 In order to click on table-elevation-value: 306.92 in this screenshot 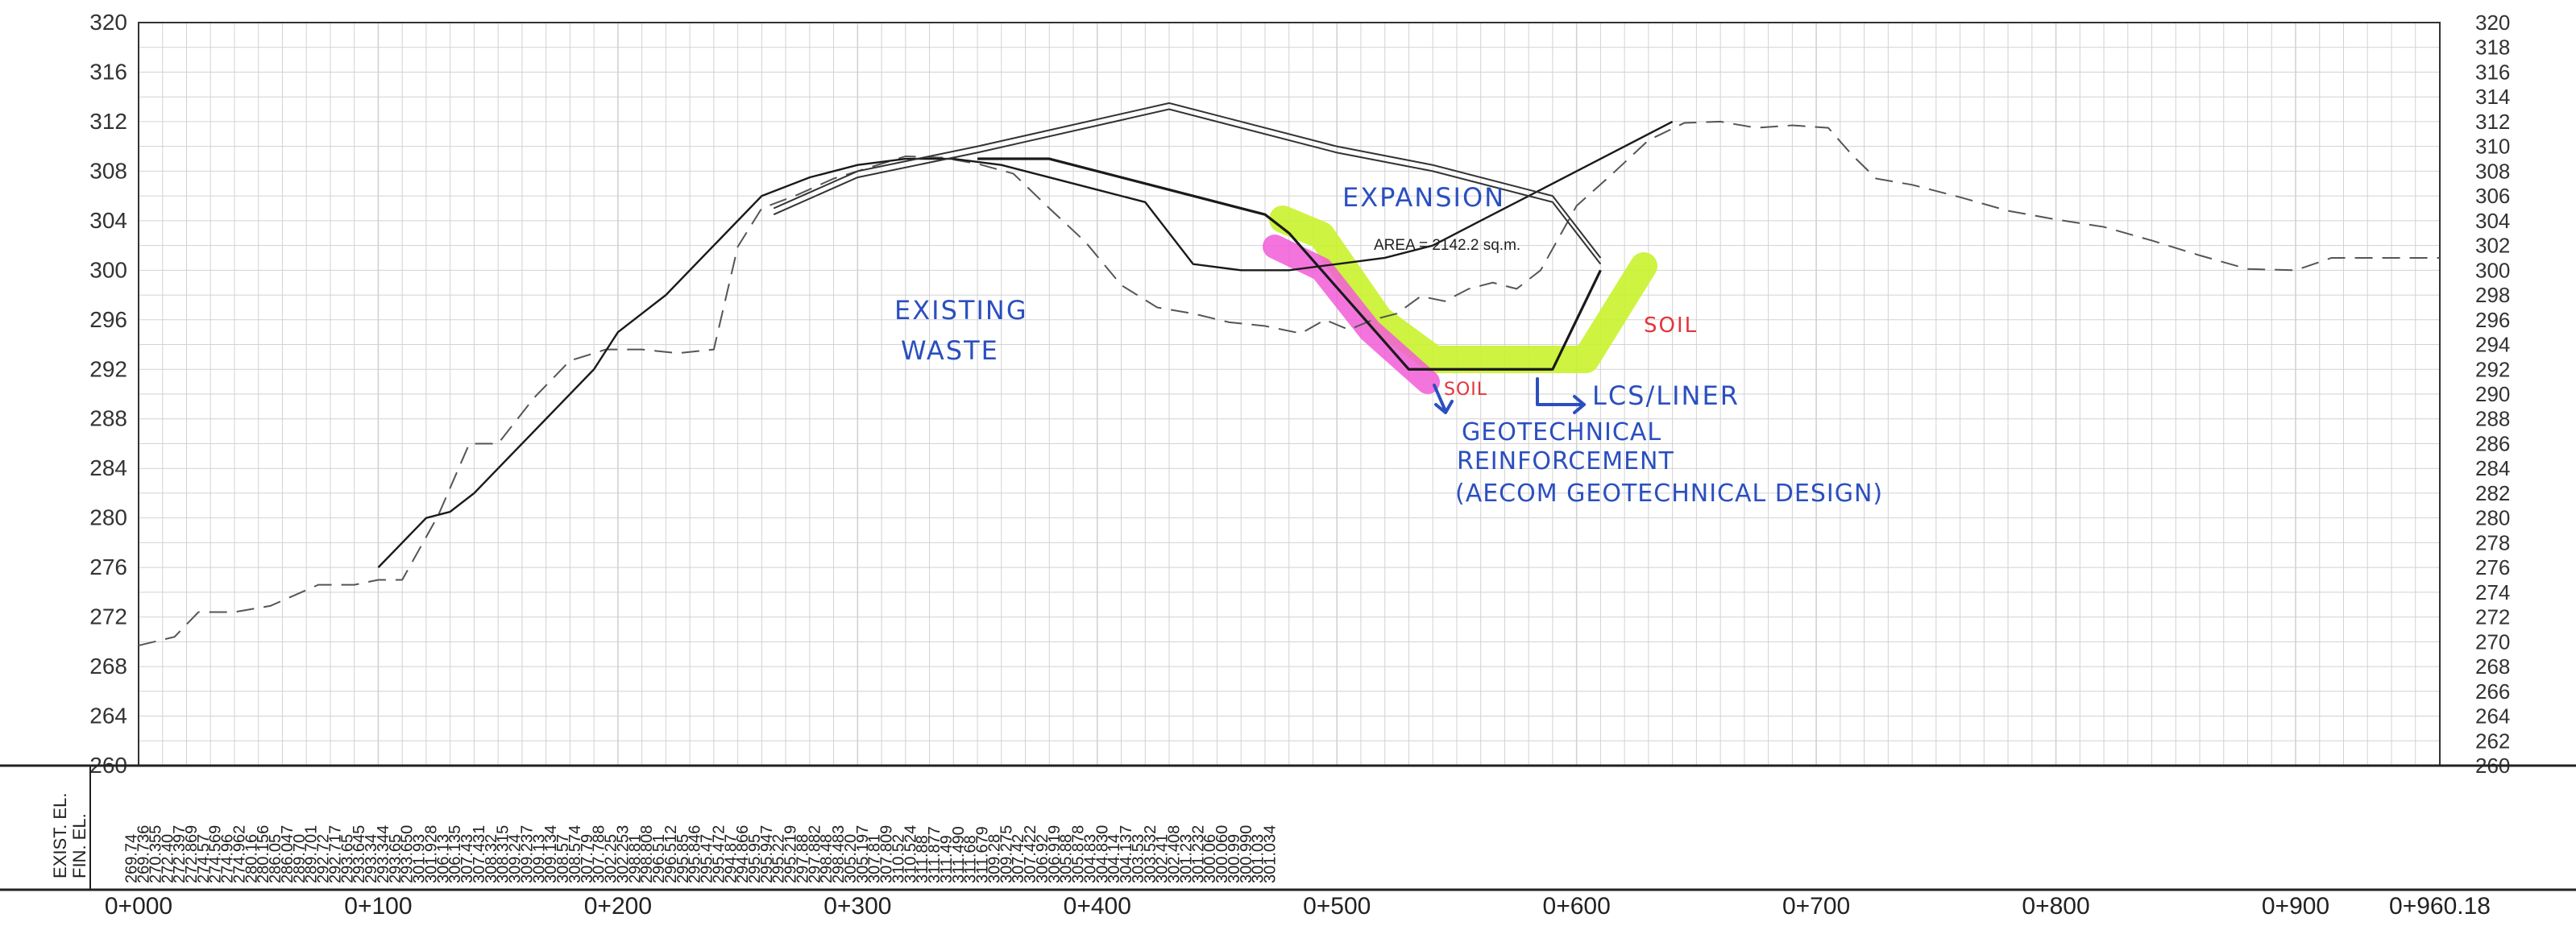, I will do `click(1043, 858)`.